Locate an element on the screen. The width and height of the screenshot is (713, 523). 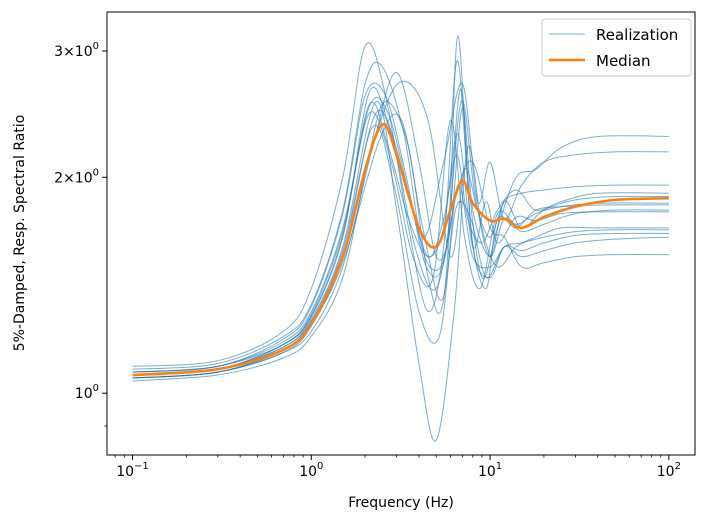
legend-label-median: Median is located at coordinates (623, 61).